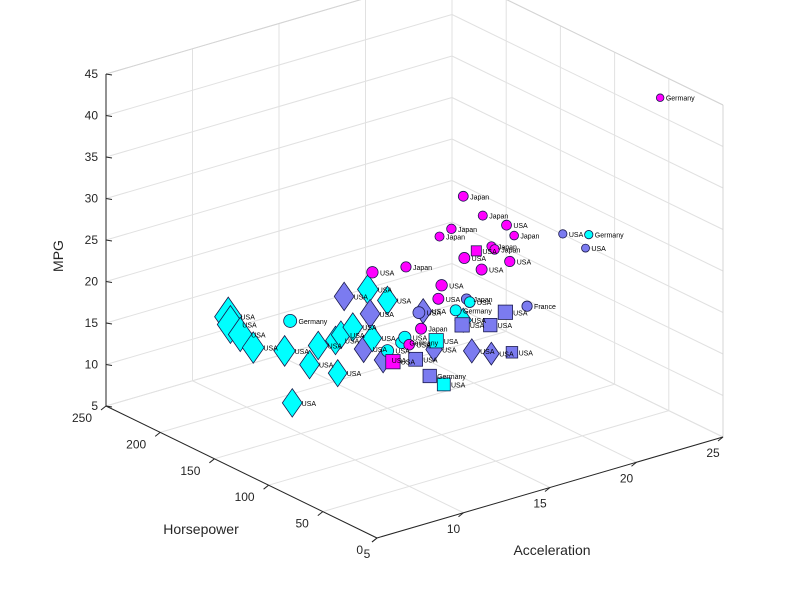  I want to click on z-tick-label: 10, so click(92, 365).